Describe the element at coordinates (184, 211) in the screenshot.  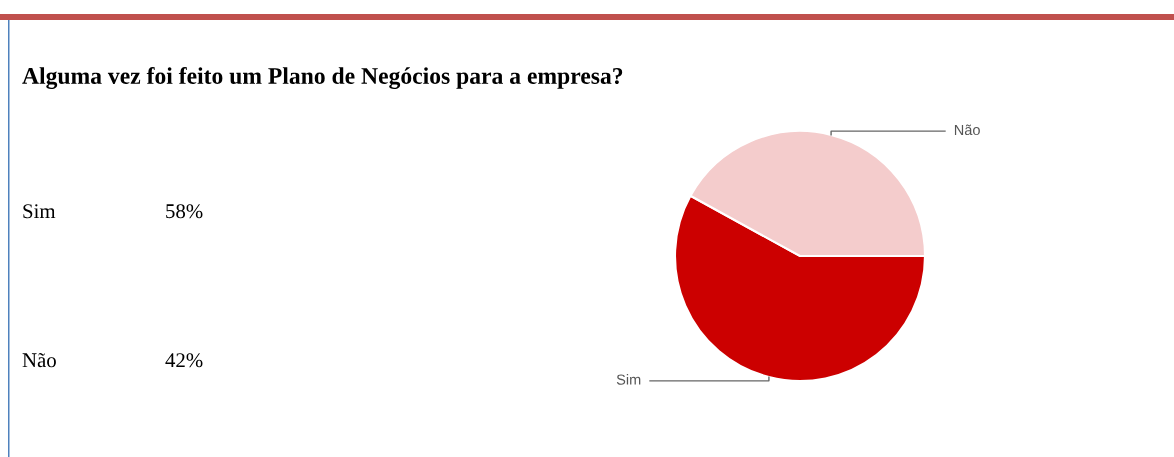
I see `text: 58%` at that location.